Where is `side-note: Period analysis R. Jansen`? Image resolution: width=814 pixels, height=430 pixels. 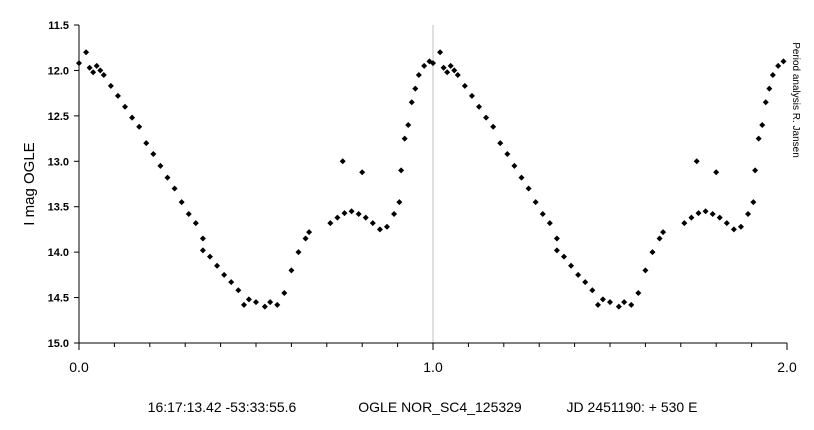 side-note: Period analysis R. Jansen is located at coordinates (795, 100).